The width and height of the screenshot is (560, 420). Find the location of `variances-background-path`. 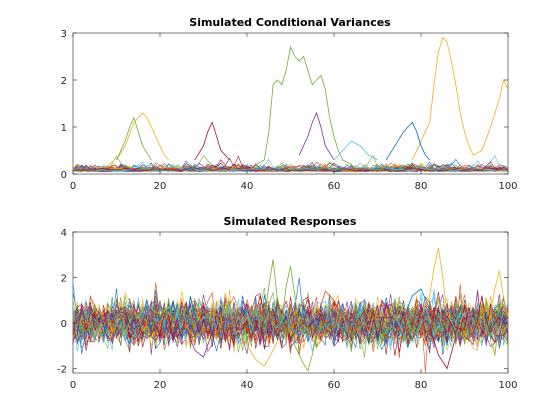

variances-background-path is located at coordinates (290, 168).